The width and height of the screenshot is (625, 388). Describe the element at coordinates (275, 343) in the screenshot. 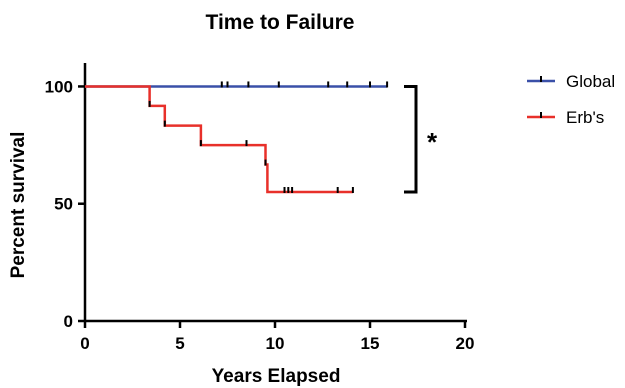

I see `x-tick-label: 10` at that location.